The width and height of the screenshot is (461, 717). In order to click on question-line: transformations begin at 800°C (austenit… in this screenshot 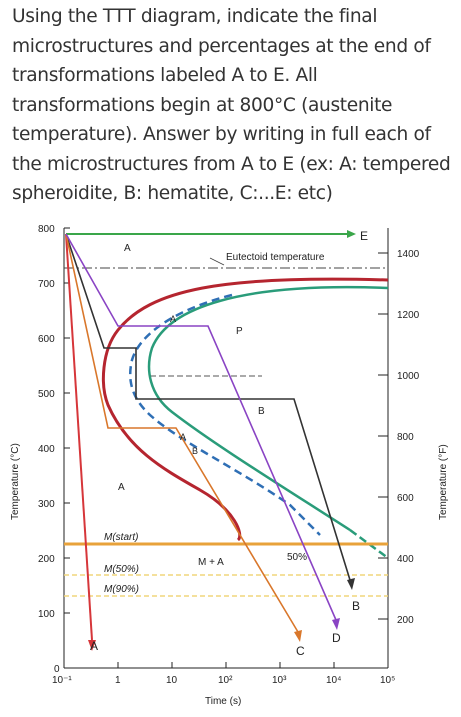, I will do `click(202, 105)`.